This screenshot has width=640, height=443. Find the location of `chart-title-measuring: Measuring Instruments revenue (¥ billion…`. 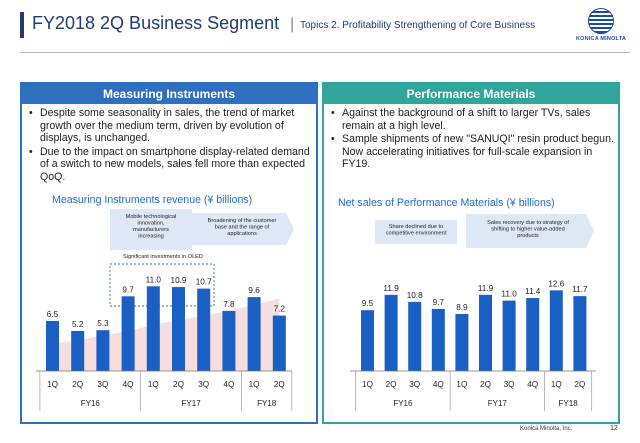

chart-title-measuring: Measuring Instruments revenue (¥ billion… is located at coordinates (152, 200).